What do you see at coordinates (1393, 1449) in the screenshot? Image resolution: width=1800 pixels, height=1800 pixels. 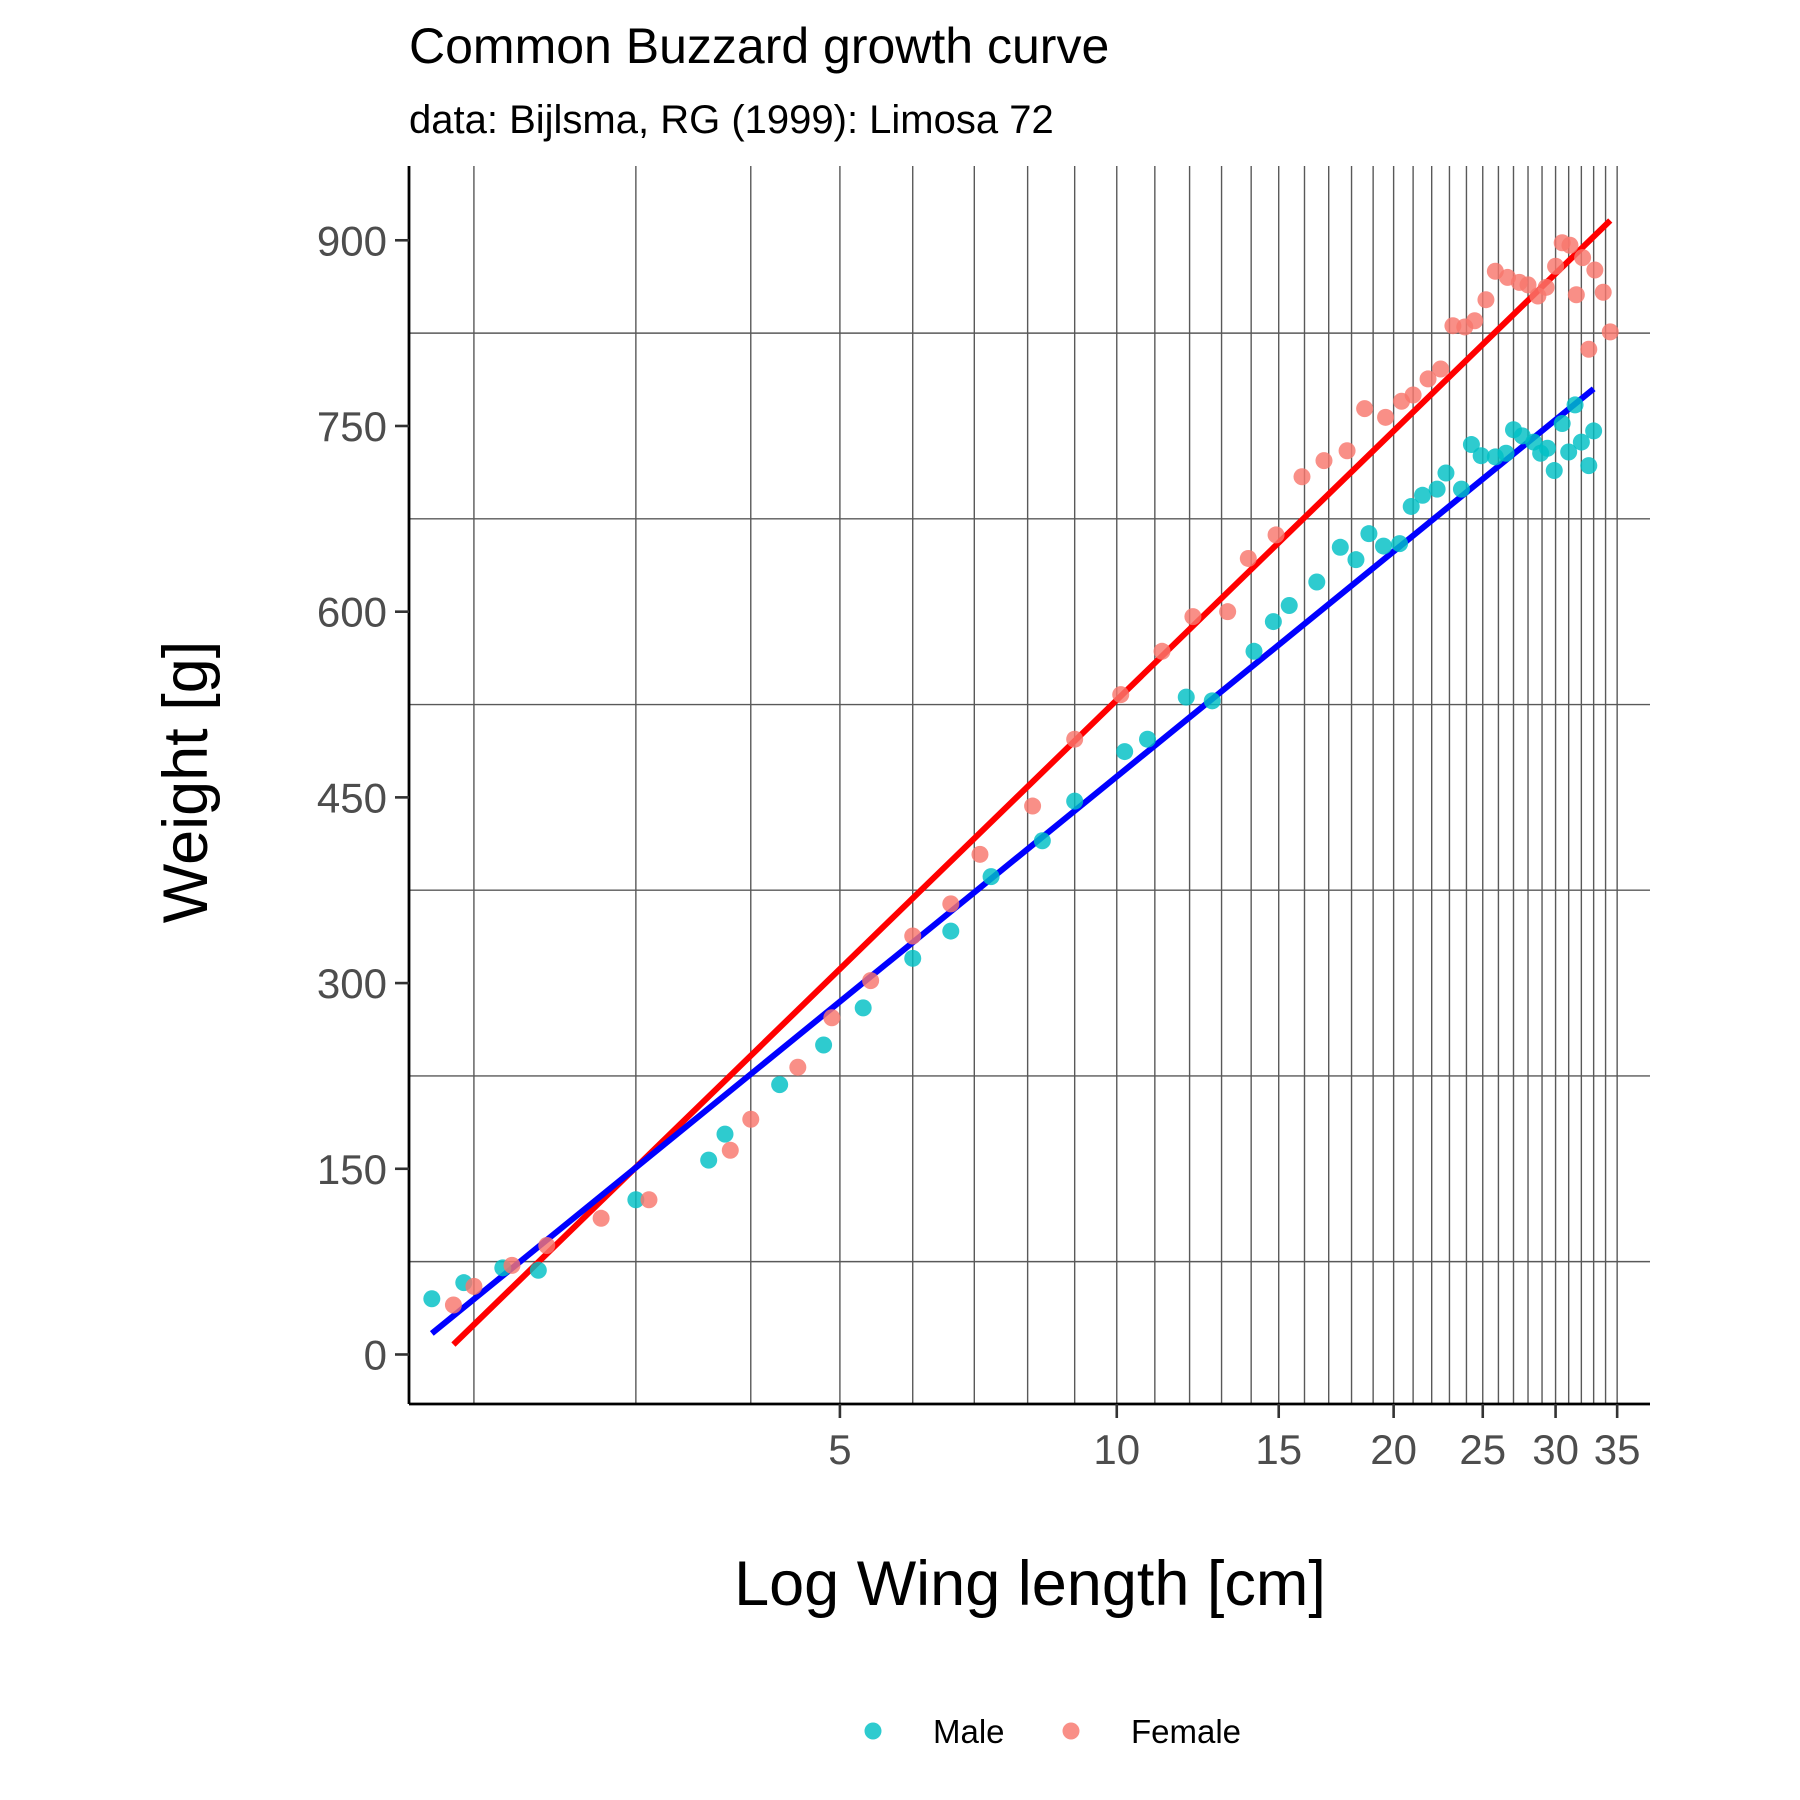 I see `x-tick-label: 20` at bounding box center [1393, 1449].